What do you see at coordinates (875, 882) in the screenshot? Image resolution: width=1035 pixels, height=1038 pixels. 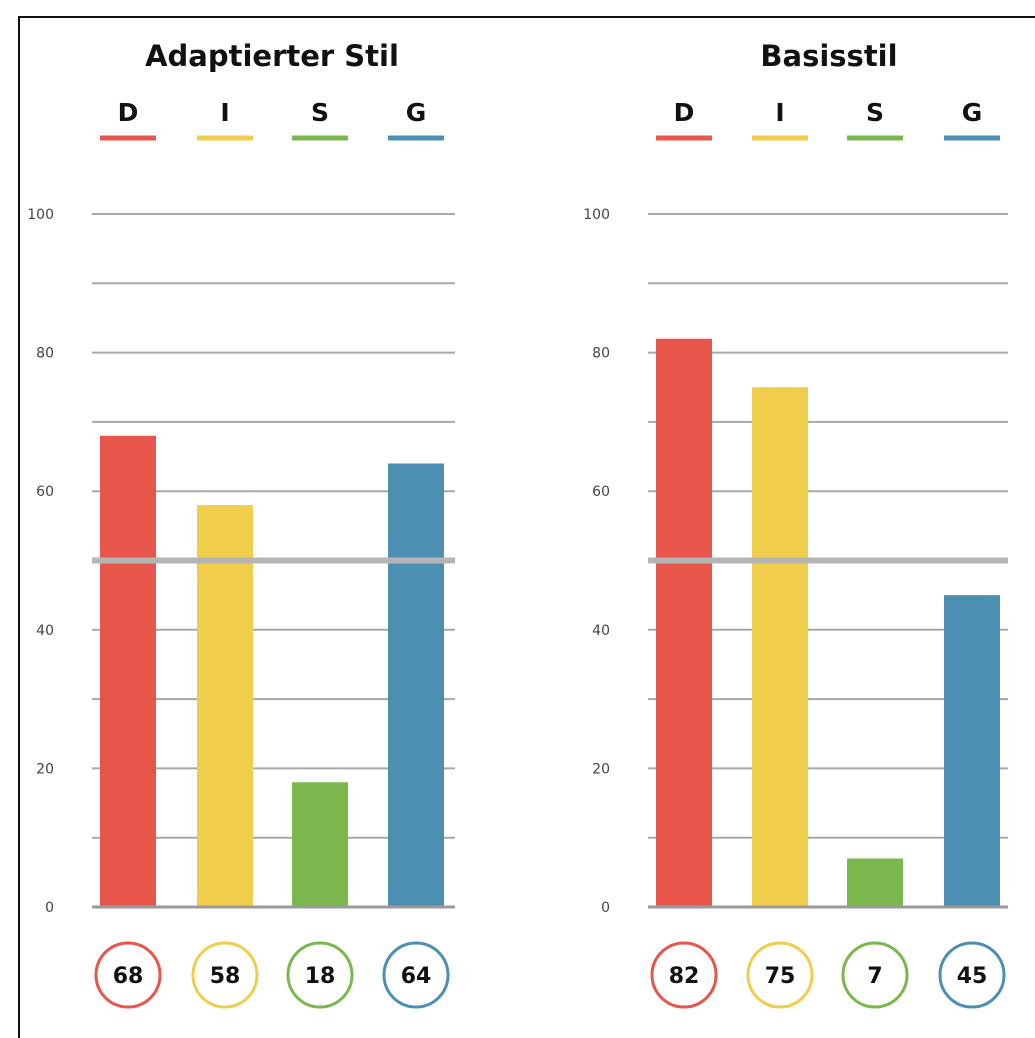 I see `basis-bar-s` at bounding box center [875, 882].